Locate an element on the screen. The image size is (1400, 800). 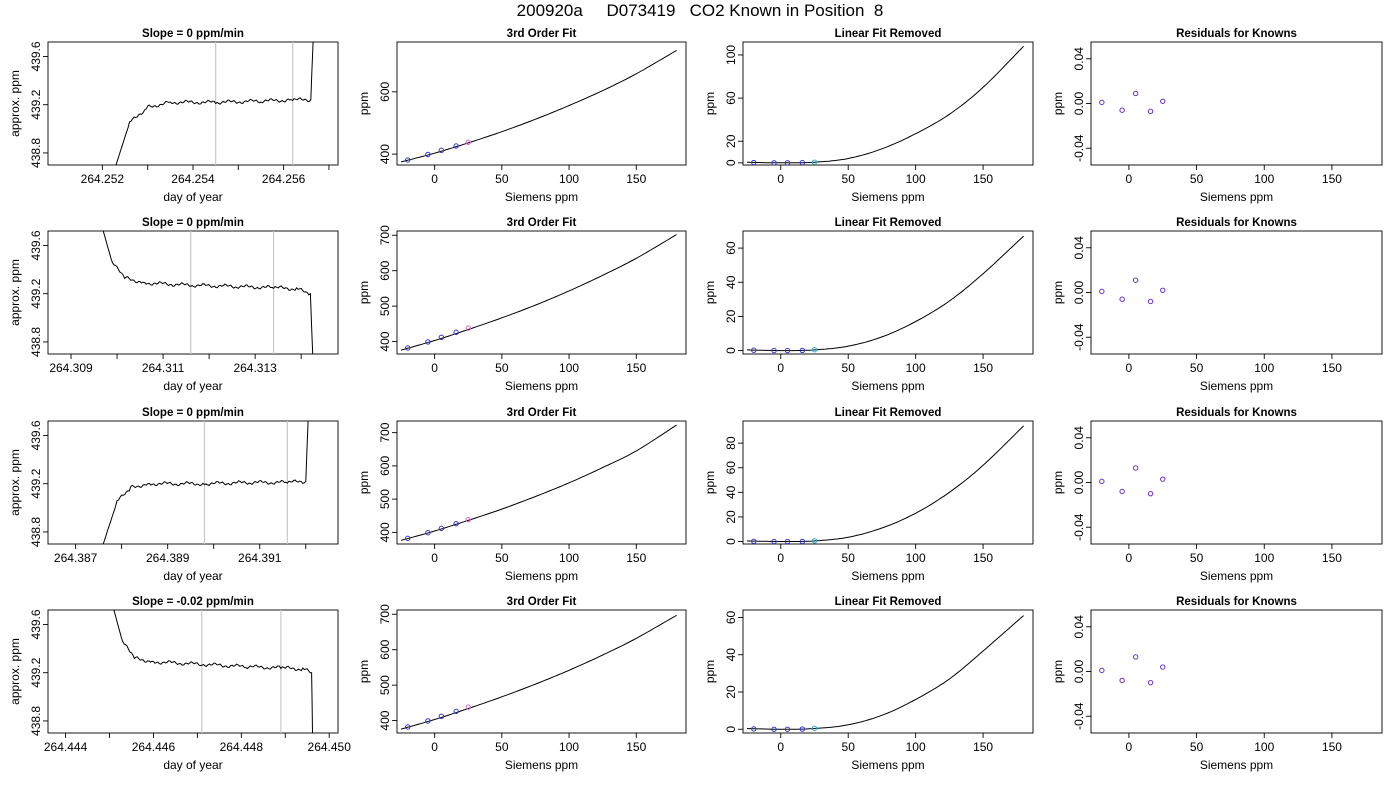
x-tick-label: 264.448 is located at coordinates (242, 747).